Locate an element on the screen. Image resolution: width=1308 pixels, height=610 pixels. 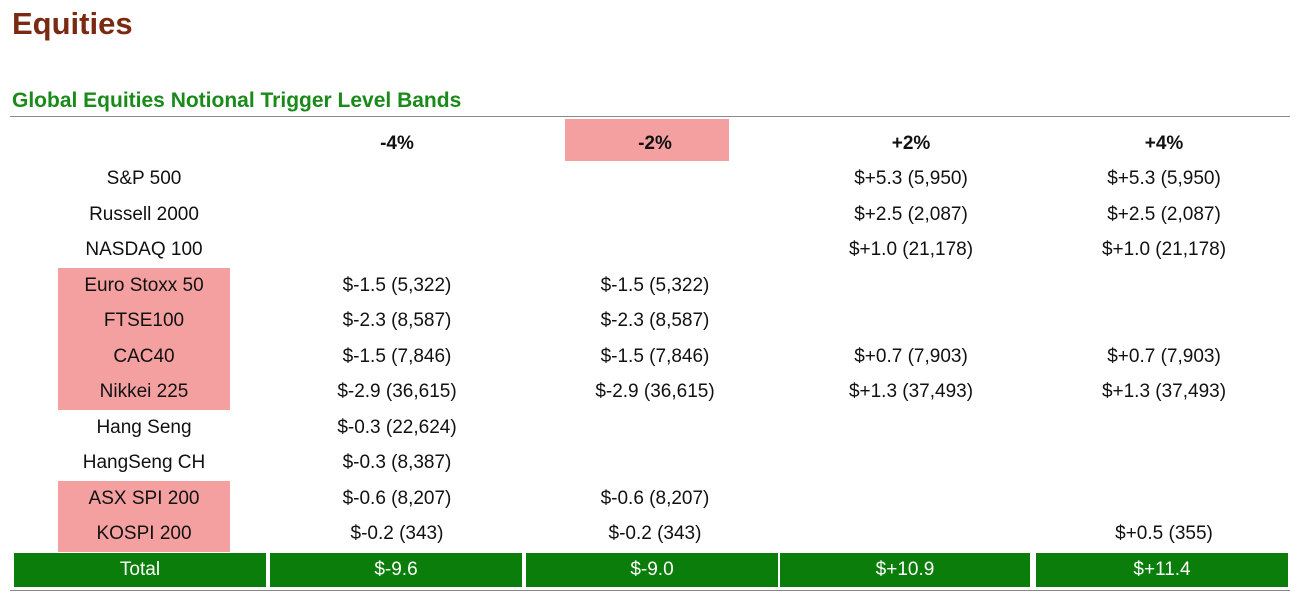
total-row: Total $-9.6 $-9.0 $+10.9 $+11.4 is located at coordinates (651, 569).